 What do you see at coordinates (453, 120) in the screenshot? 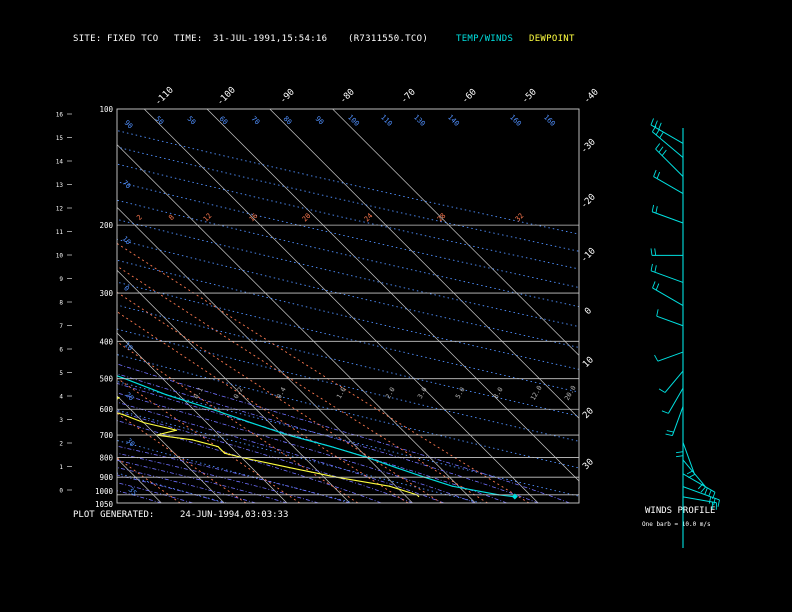
I see `dry-adiabat-label: 140` at bounding box center [453, 120].